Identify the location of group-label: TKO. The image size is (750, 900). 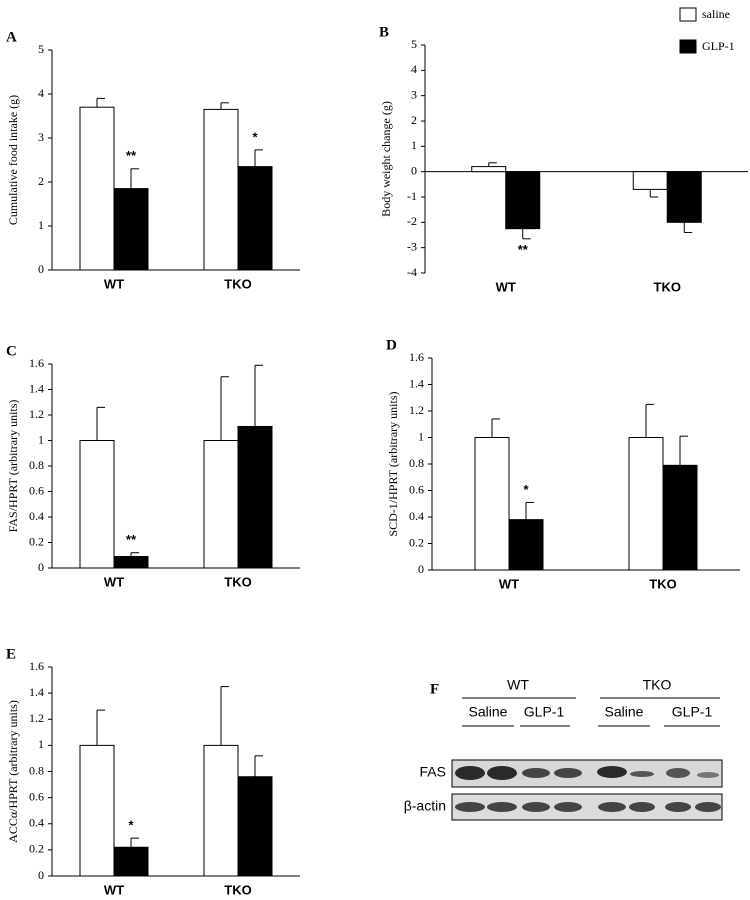
(657, 685).